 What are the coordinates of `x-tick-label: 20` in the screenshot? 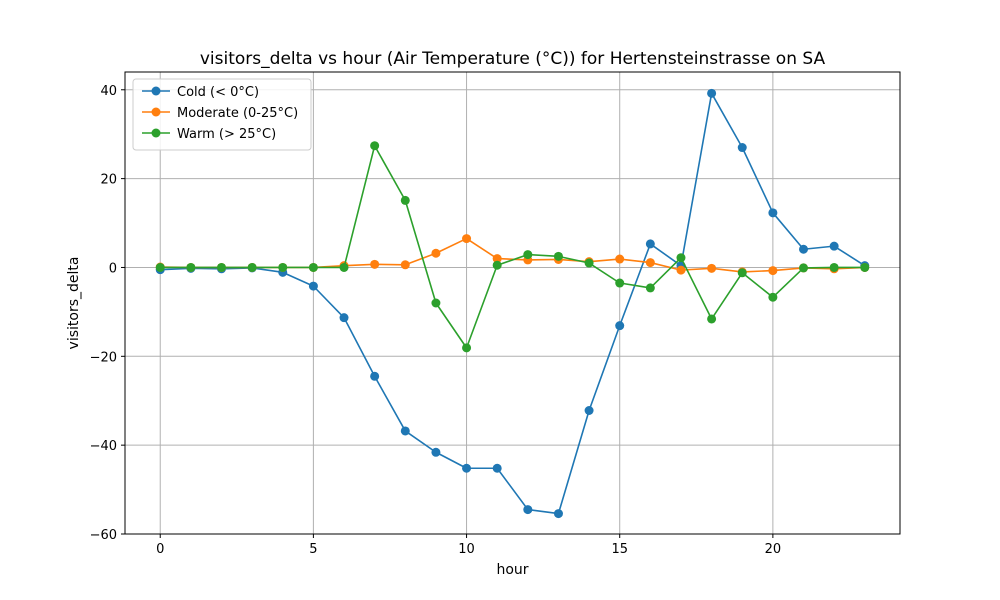 It's located at (773, 549).